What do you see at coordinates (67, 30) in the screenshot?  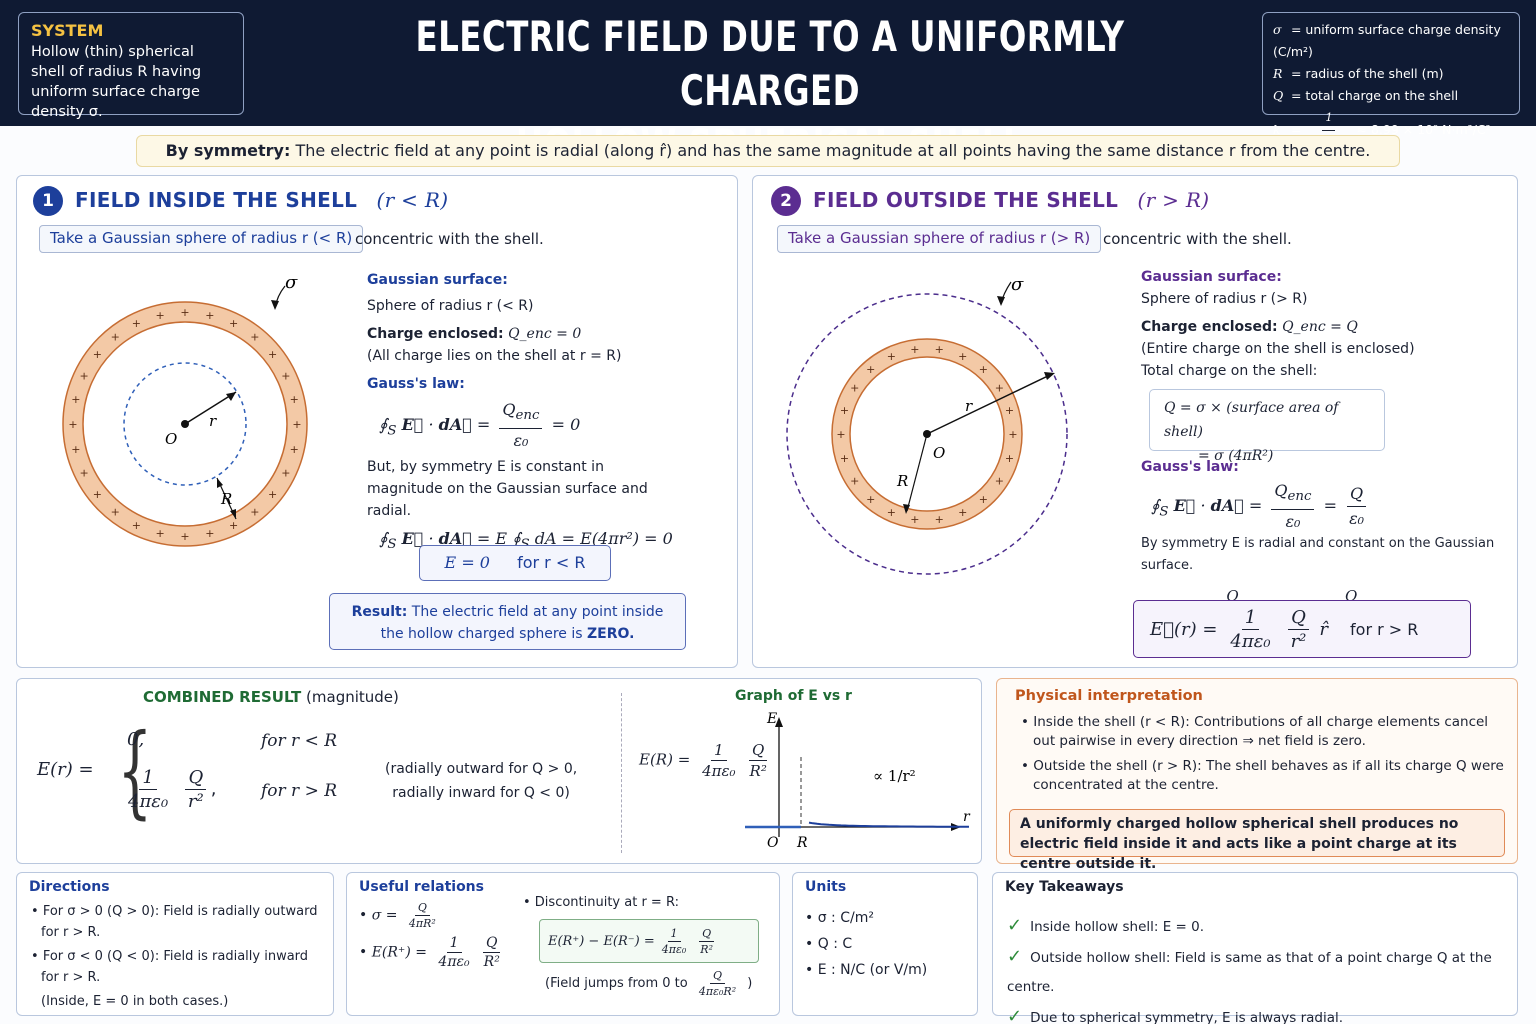 I see `system-label: SYSTEM` at bounding box center [67, 30].